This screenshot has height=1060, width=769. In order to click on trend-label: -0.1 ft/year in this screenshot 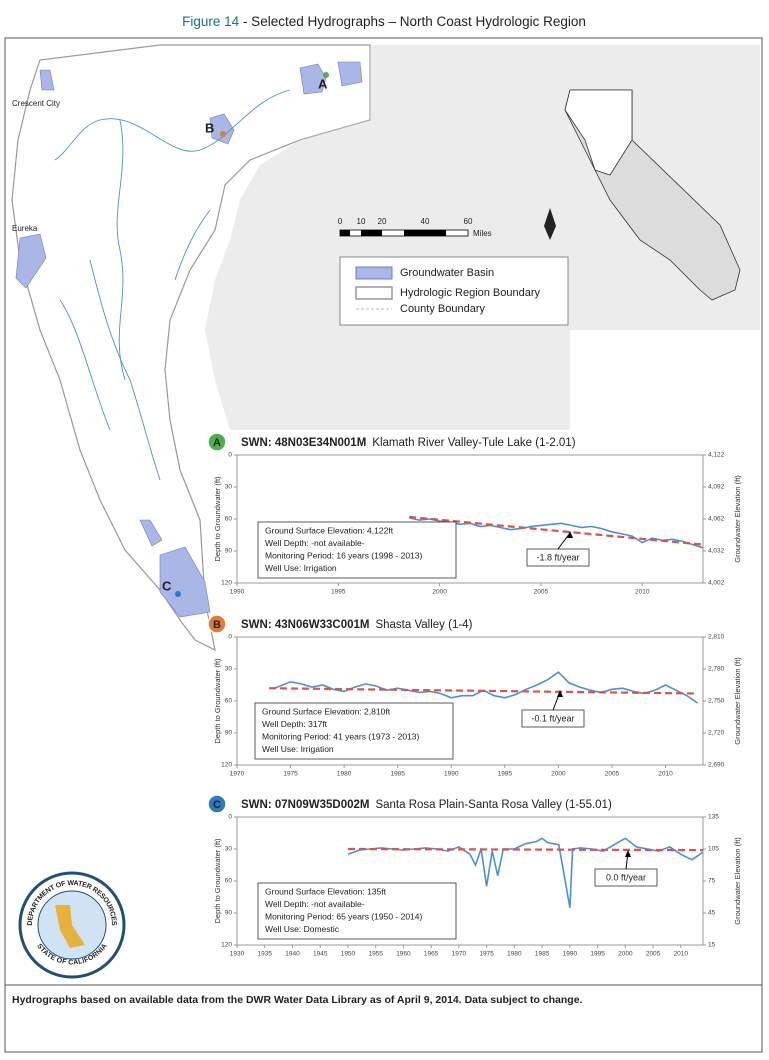, I will do `click(552, 718)`.